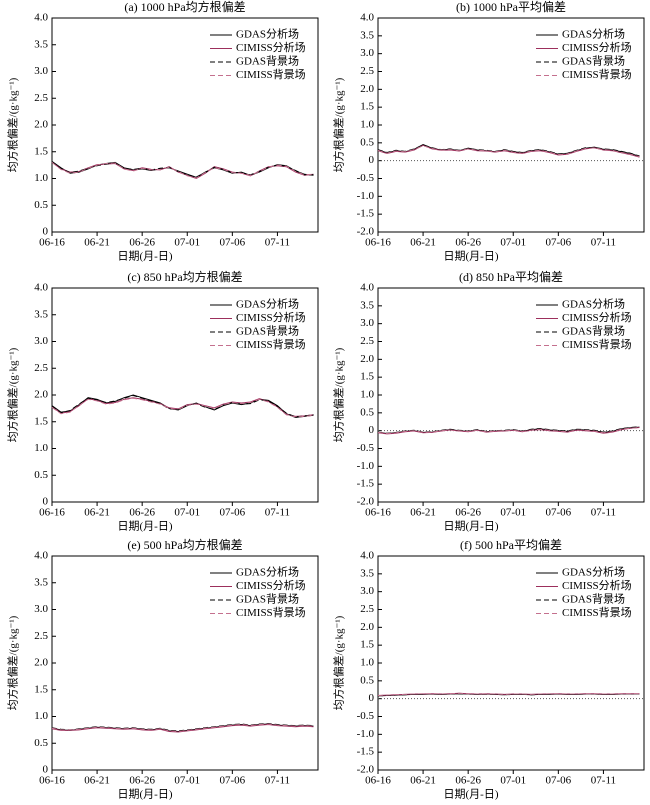 This screenshot has width=650, height=805. I want to click on chart-title: (c) 850 hPa均方根偏差, so click(184, 276).